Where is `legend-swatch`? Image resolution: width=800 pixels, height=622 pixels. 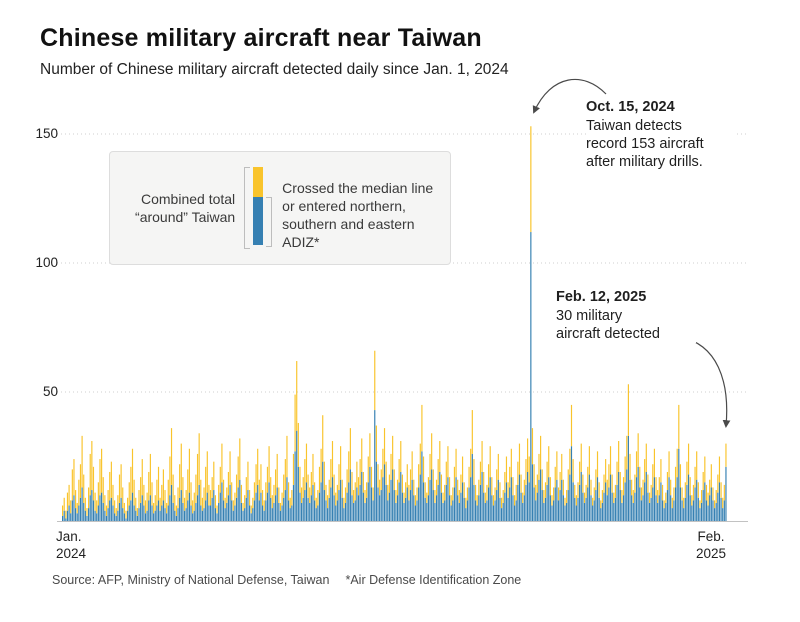
legend-swatch is located at coordinates (258, 208).